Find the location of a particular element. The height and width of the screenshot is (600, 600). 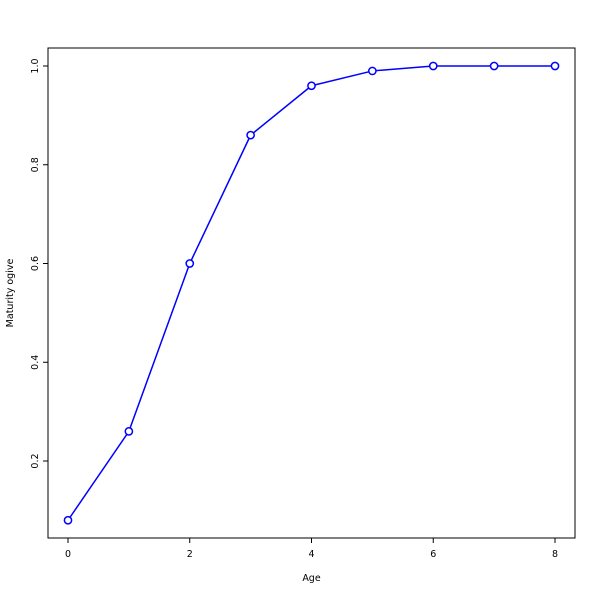

x-tick-label: 6 is located at coordinates (433, 554).